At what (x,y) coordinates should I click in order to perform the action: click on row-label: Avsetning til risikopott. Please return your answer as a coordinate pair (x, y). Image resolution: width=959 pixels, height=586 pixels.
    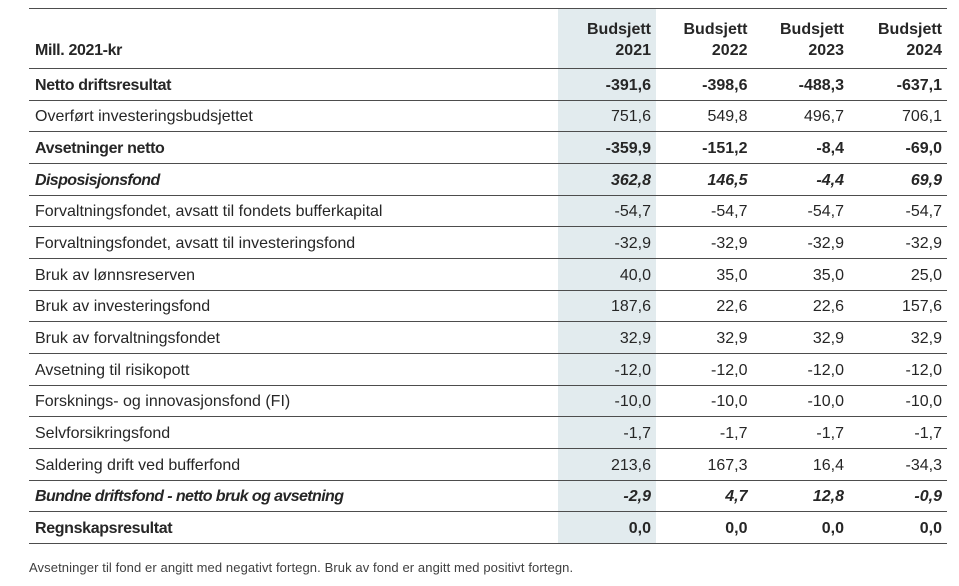
    Looking at the image, I should click on (112, 370).